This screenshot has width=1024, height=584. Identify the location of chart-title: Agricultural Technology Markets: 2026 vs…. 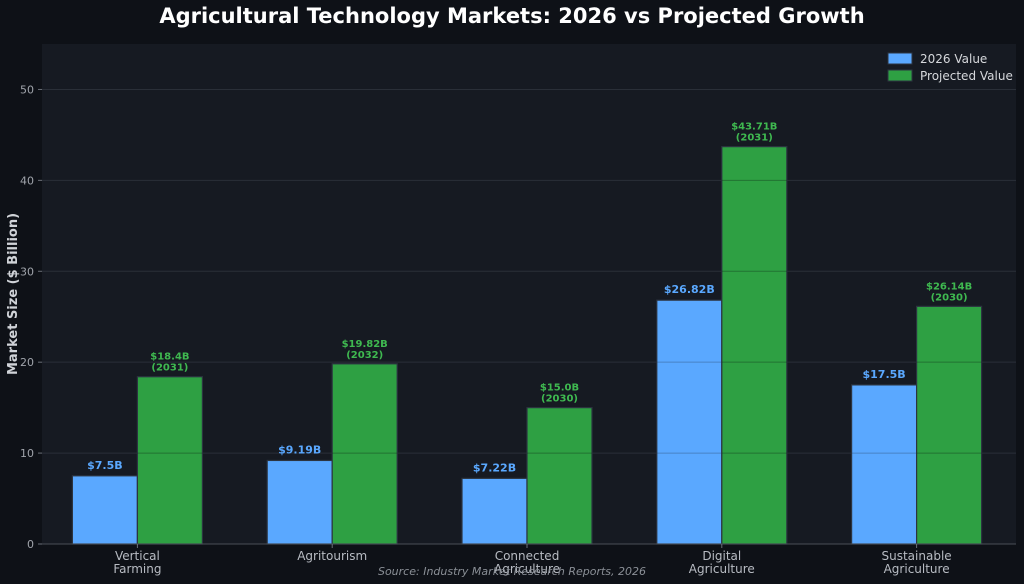
(512, 16).